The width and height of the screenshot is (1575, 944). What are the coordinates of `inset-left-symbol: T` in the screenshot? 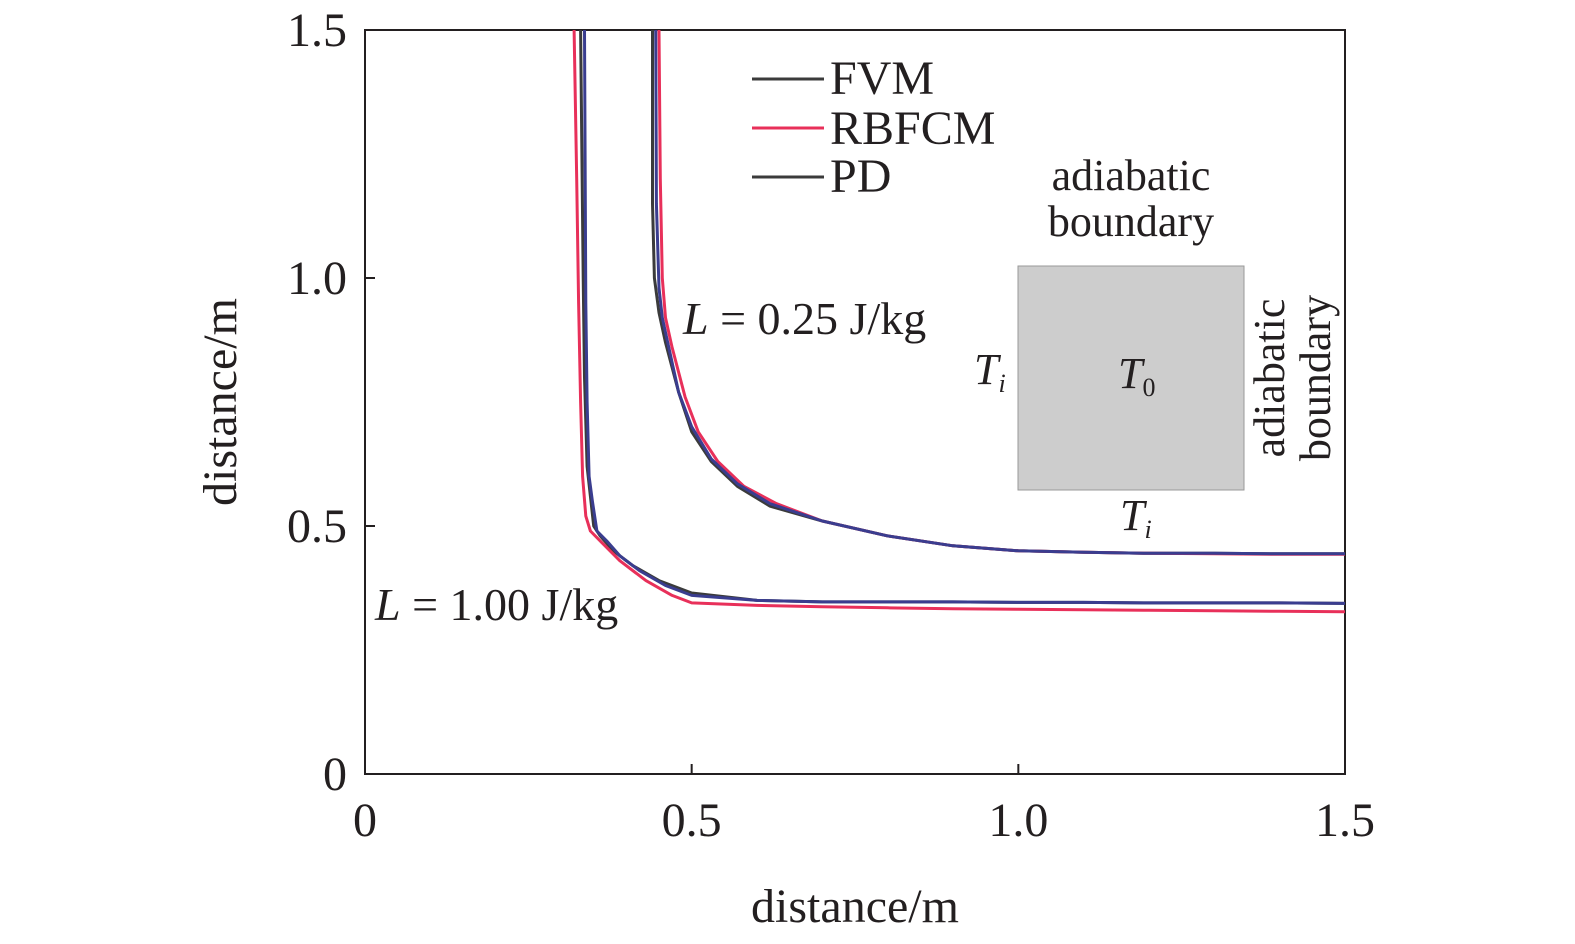 It's located at (988, 369).